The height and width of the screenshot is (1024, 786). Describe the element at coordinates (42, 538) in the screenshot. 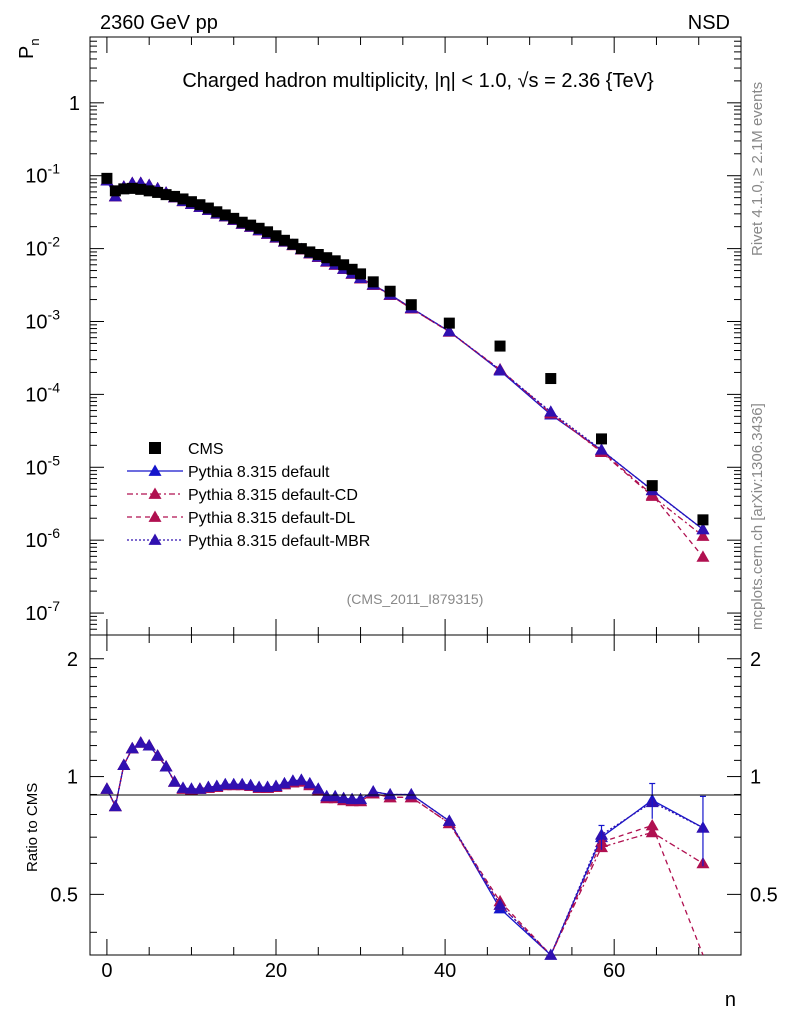

I see `y-tick-label: 10⁻⁶` at that location.